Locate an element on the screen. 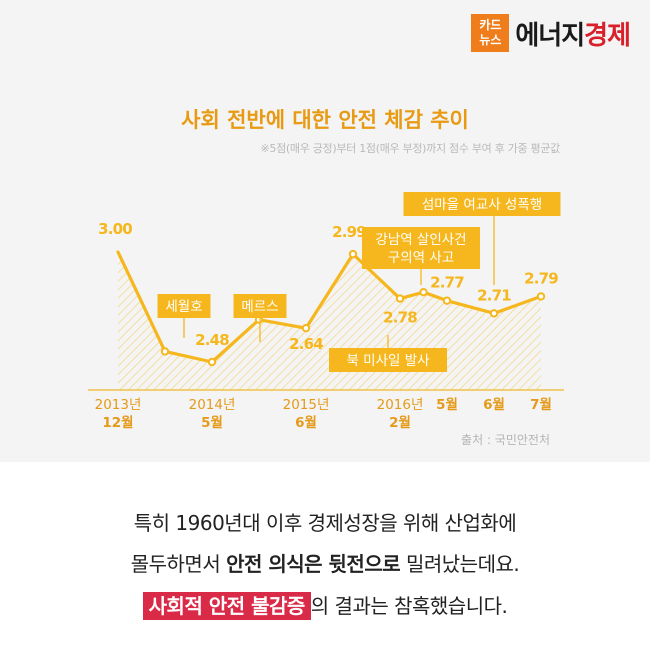 The width and height of the screenshot is (650, 650). p2-bold-text: 안전 의식은 뒷전으로 is located at coordinates (313, 564).